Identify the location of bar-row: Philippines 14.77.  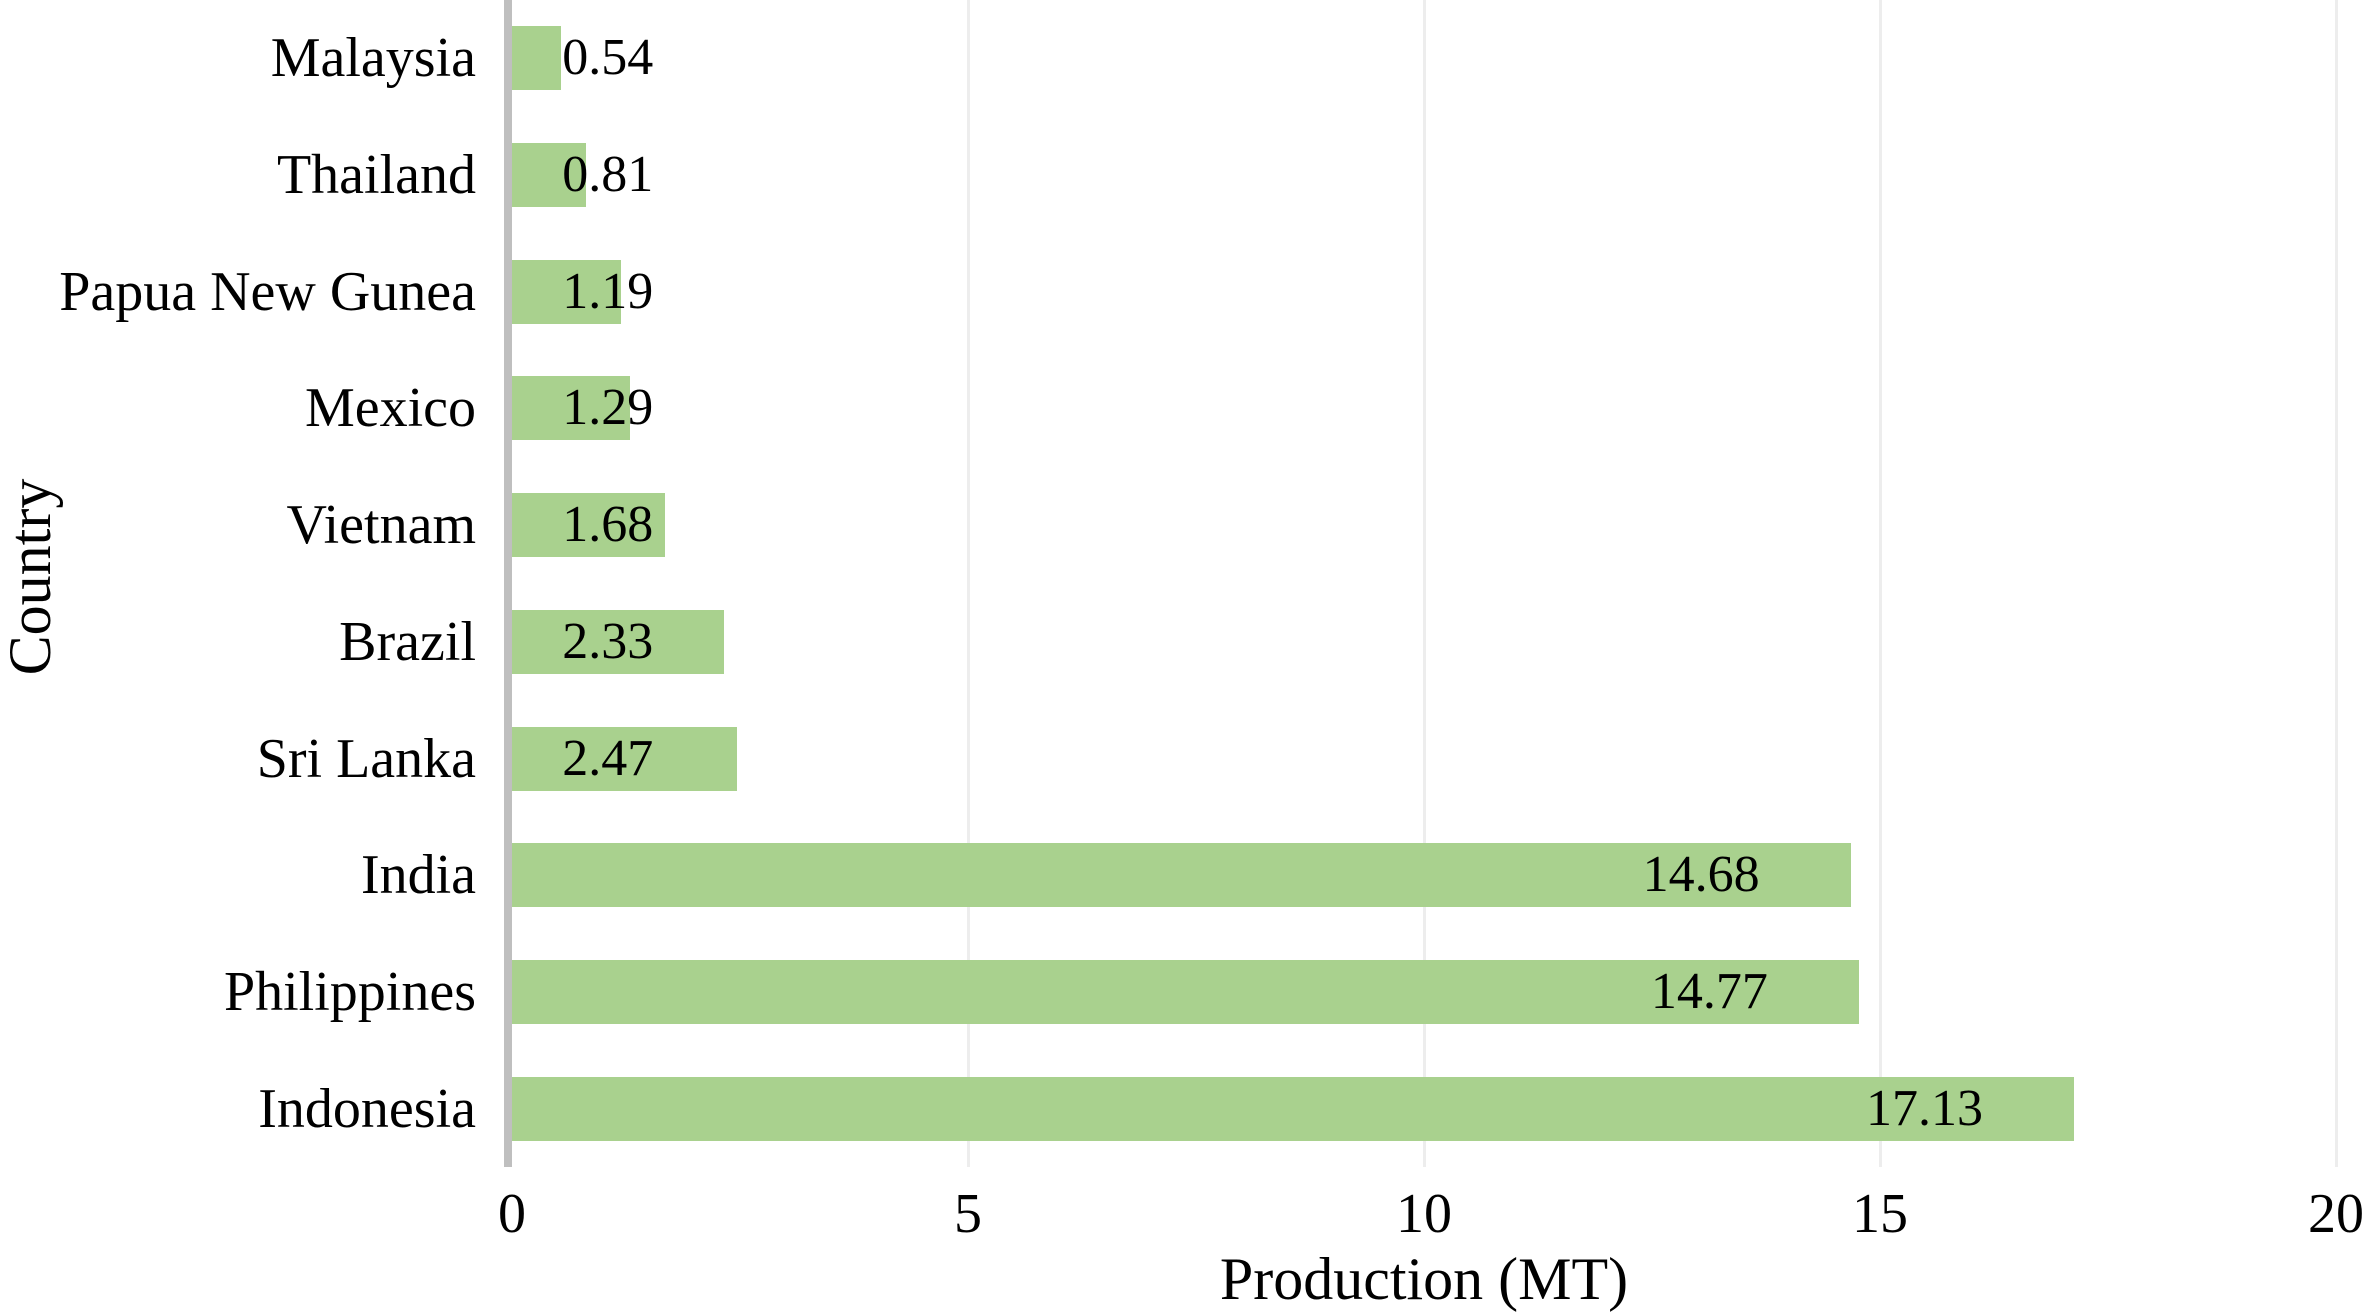
(1181, 992).